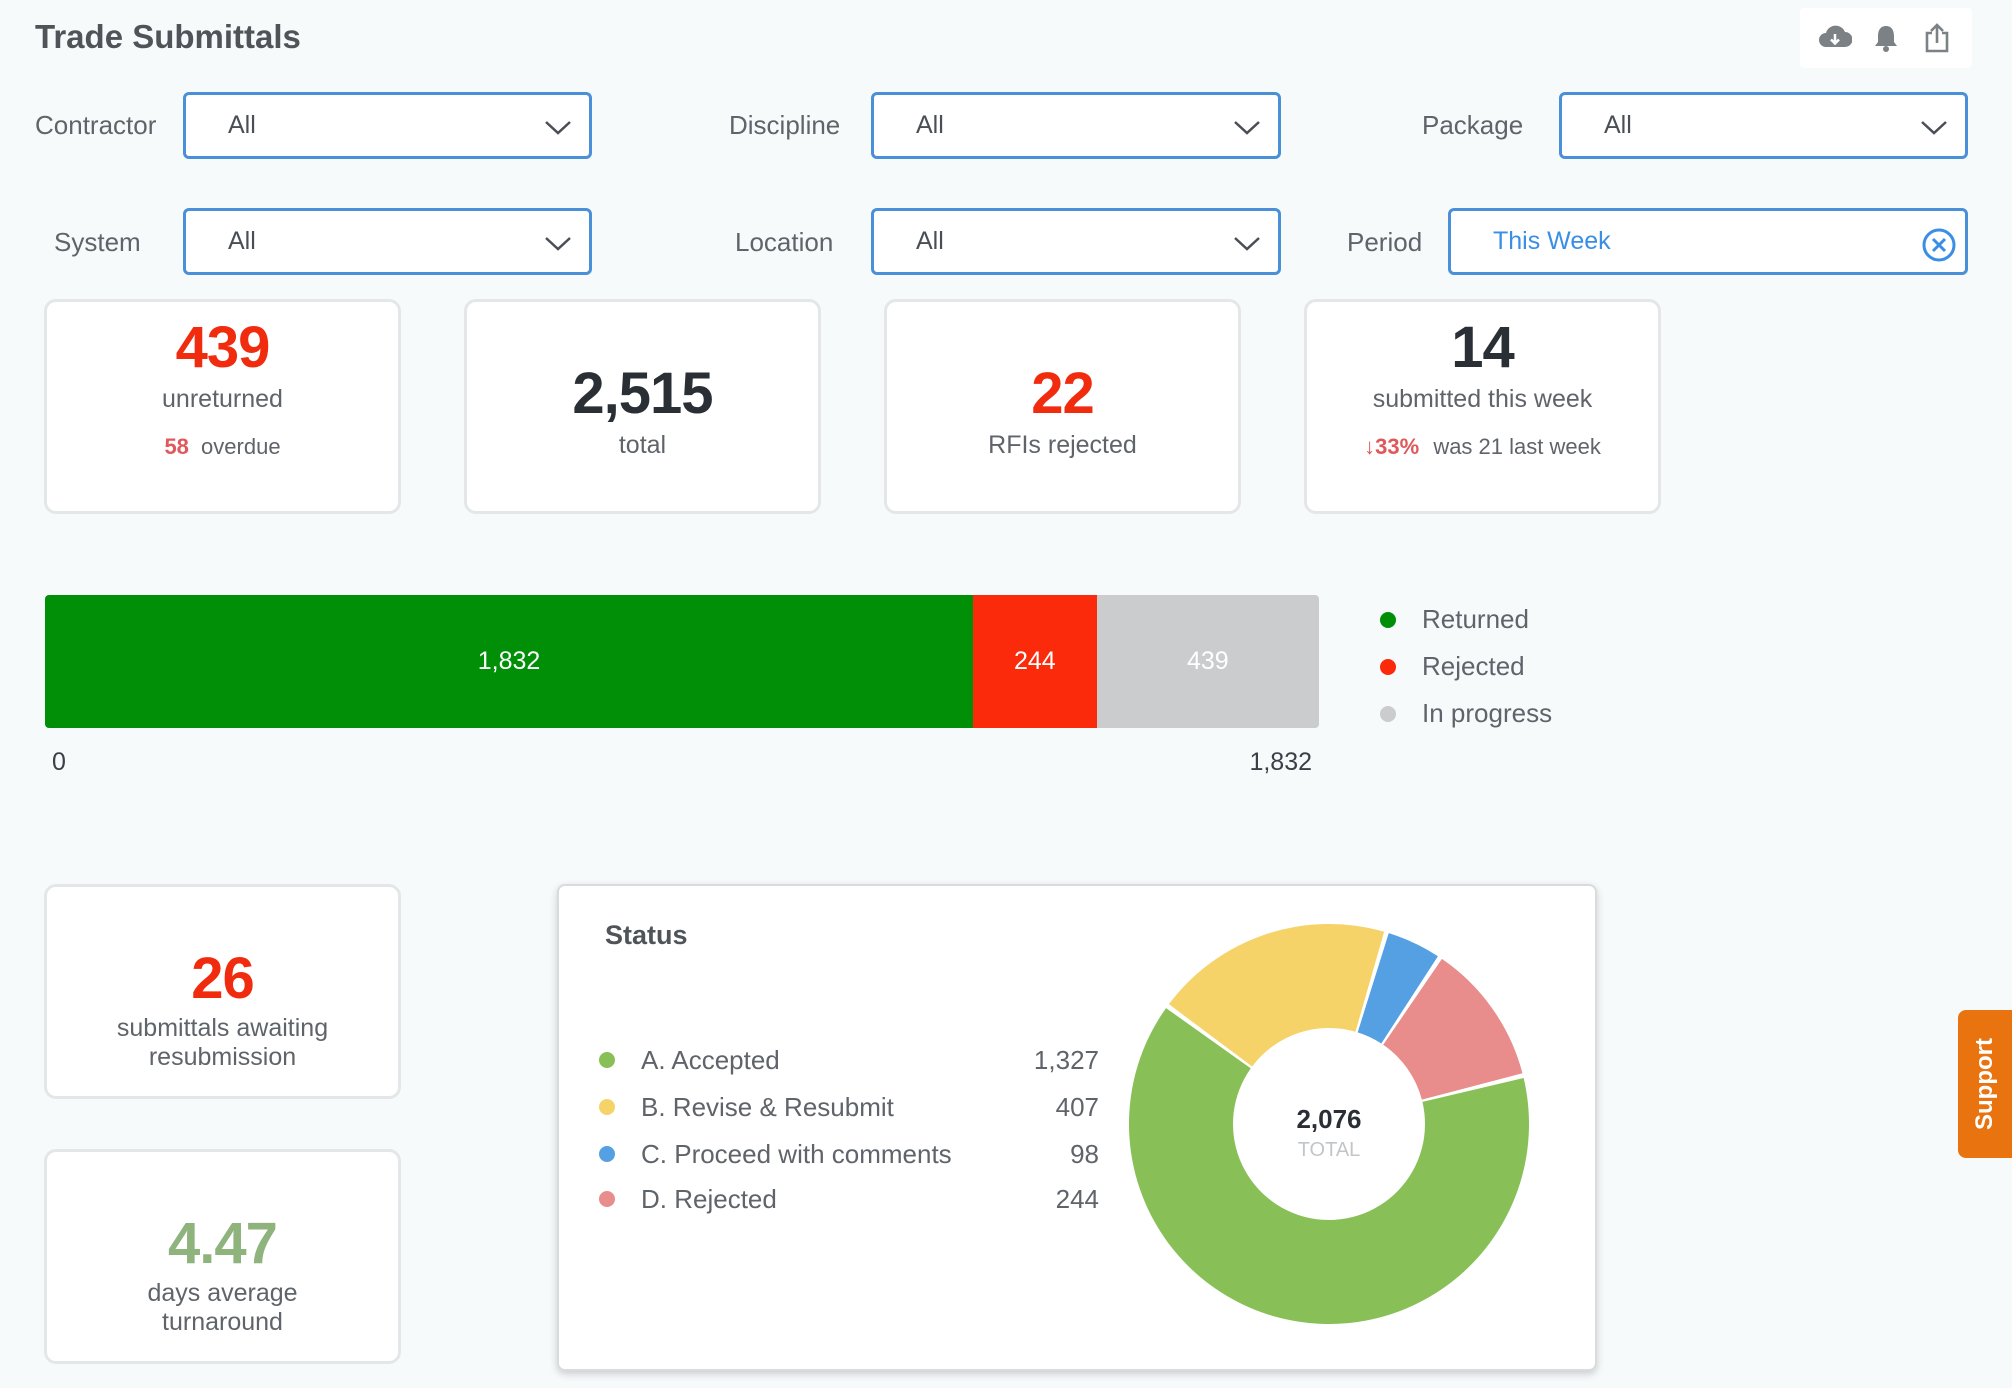  What do you see at coordinates (930, 125) in the screenshot?
I see `discipline-value: All` at bounding box center [930, 125].